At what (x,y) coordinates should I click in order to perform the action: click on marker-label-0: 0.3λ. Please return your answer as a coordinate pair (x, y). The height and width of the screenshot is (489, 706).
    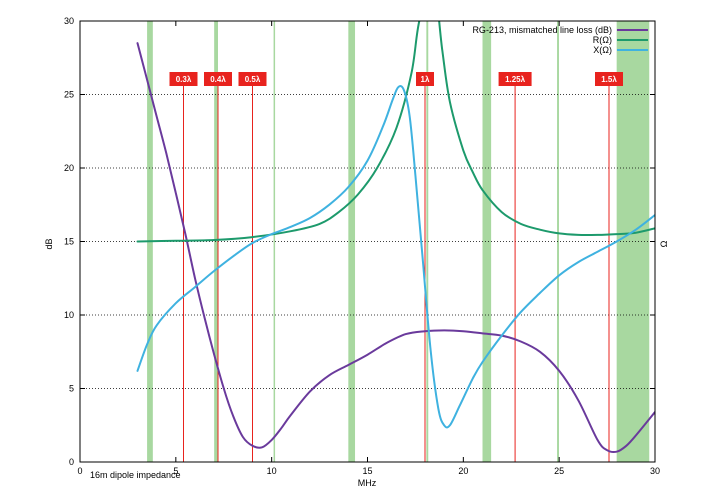
    Looking at the image, I should click on (184, 79).